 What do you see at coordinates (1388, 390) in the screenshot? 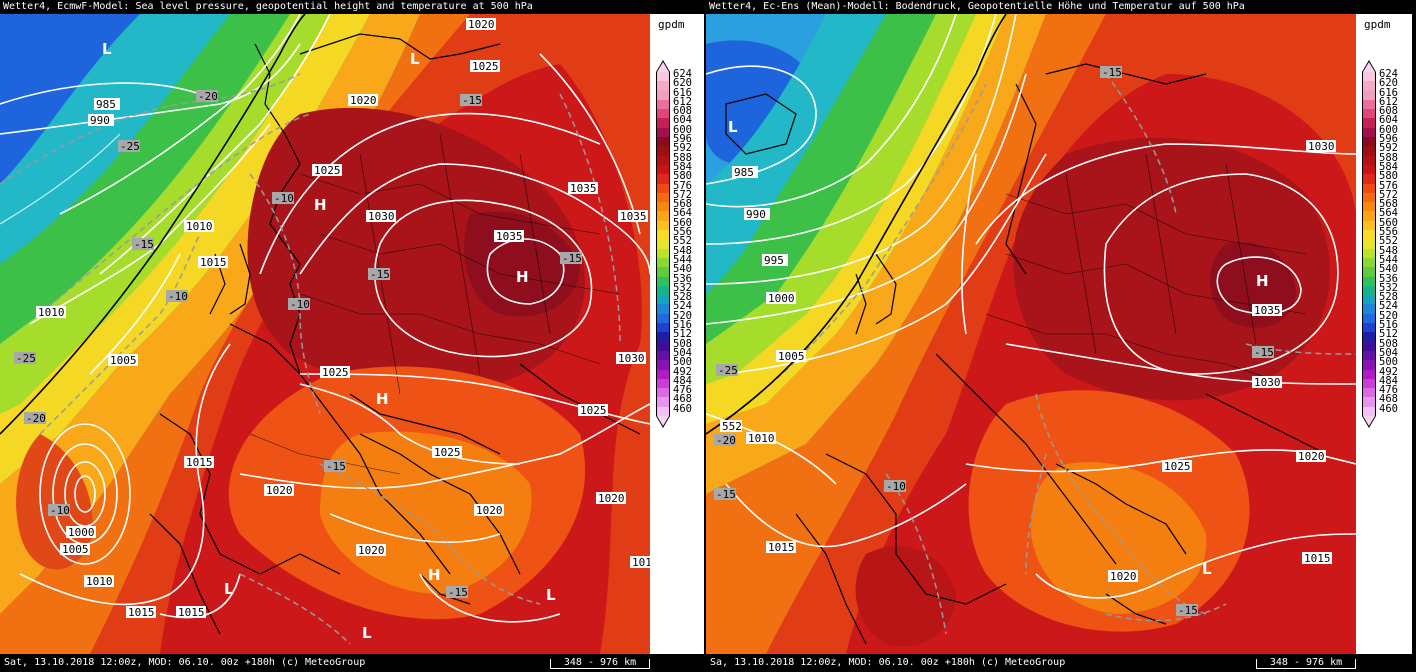
I see `legend-level-label: 476` at bounding box center [1388, 390].